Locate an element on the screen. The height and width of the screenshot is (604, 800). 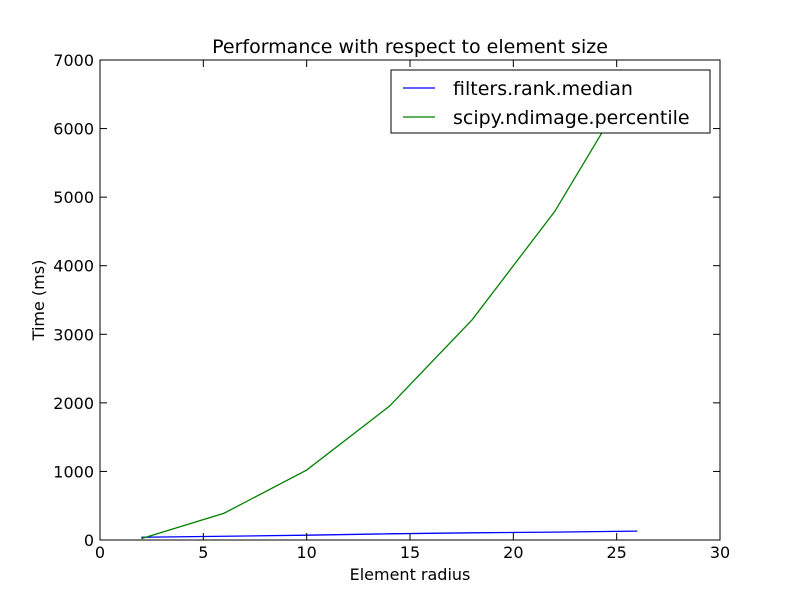
y-tick-label: 7000 is located at coordinates (73, 60).